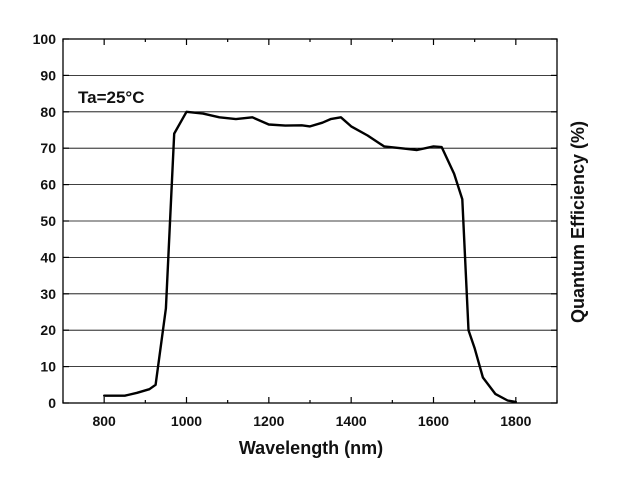 The image size is (622, 487). What do you see at coordinates (311, 448) in the screenshot?
I see `x-axis-title: Wavelength (nm)` at bounding box center [311, 448].